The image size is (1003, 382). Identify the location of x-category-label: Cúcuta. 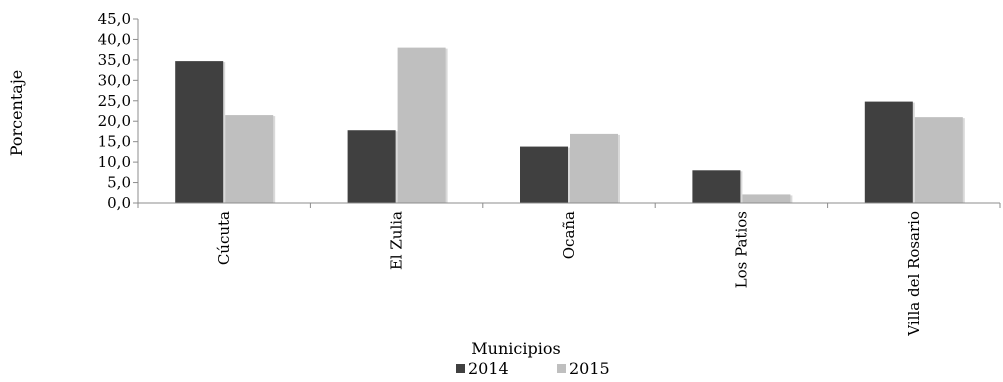
(224, 238).